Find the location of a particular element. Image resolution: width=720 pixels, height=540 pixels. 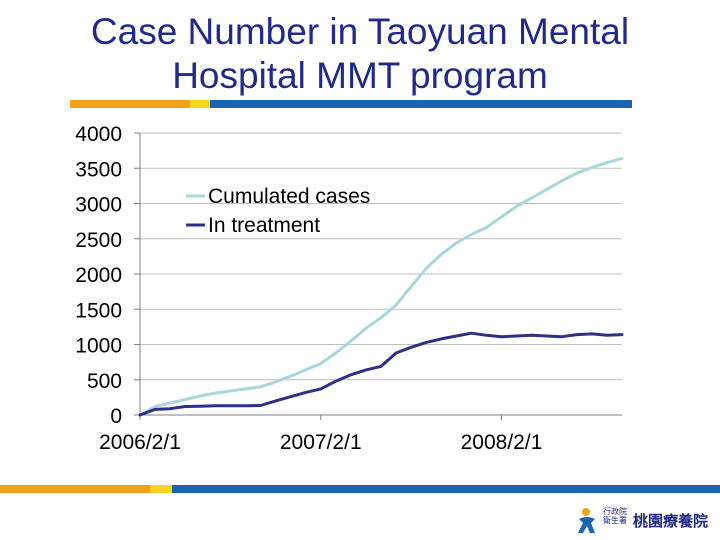

x-tick-label: 2007/2/1 is located at coordinates (321, 442).